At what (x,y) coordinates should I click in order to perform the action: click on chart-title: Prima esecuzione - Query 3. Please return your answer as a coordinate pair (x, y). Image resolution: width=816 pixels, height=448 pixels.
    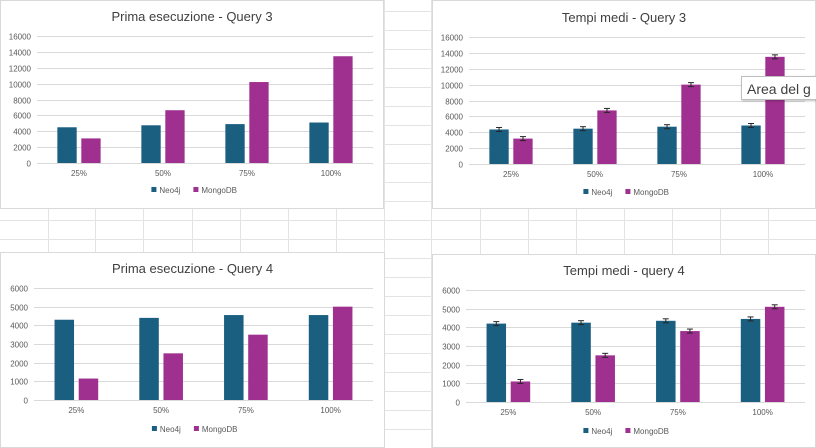
    Looking at the image, I should click on (192, 16).